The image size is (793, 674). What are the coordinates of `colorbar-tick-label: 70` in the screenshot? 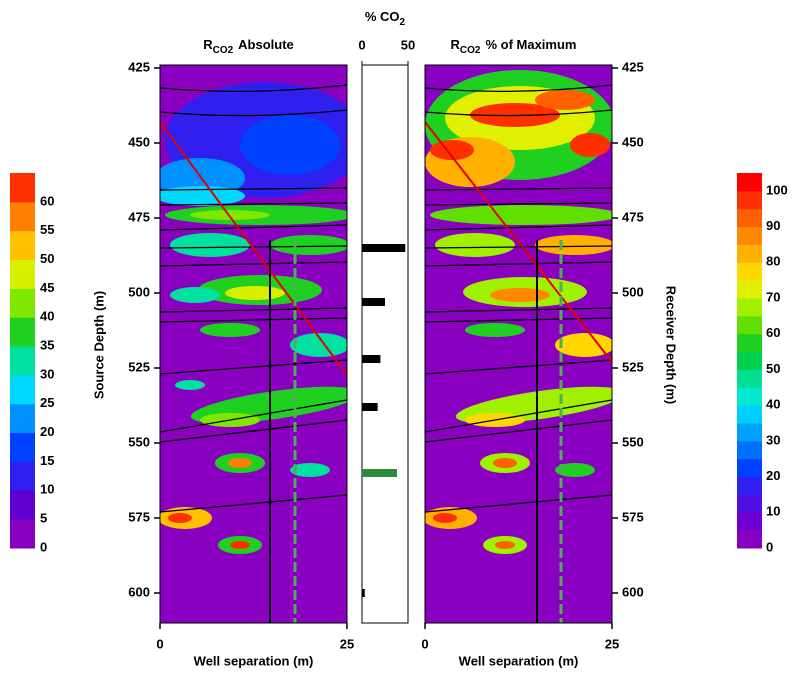 It's located at (773, 296).